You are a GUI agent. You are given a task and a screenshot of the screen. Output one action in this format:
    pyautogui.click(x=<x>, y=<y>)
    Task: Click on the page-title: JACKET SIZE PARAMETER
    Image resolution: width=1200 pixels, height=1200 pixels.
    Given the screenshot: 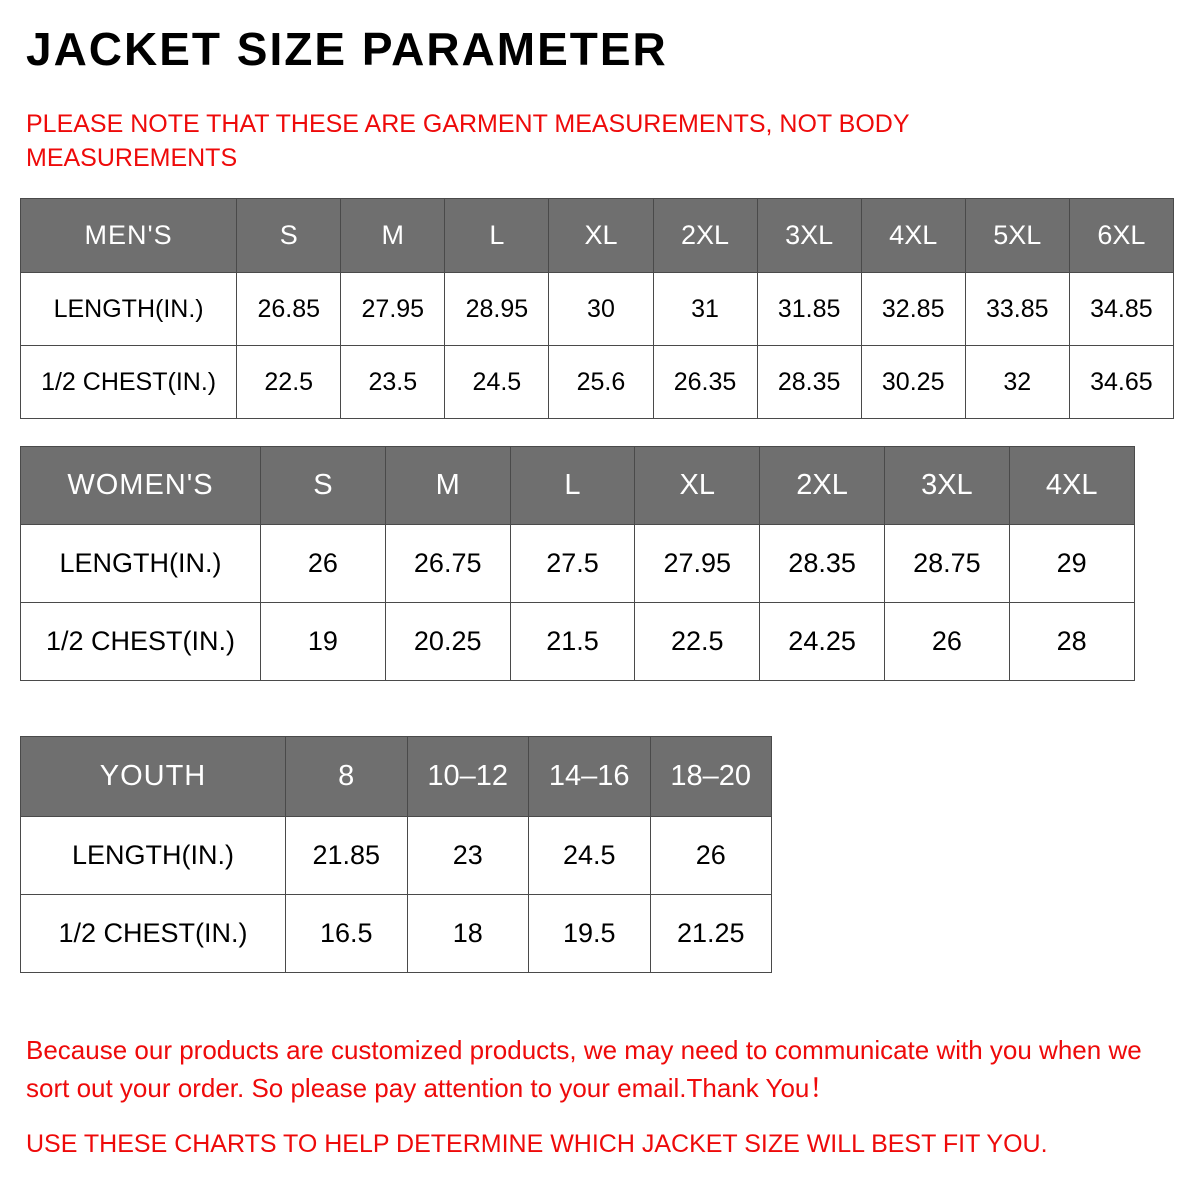 What is the action you would take?
    pyautogui.click(x=347, y=49)
    